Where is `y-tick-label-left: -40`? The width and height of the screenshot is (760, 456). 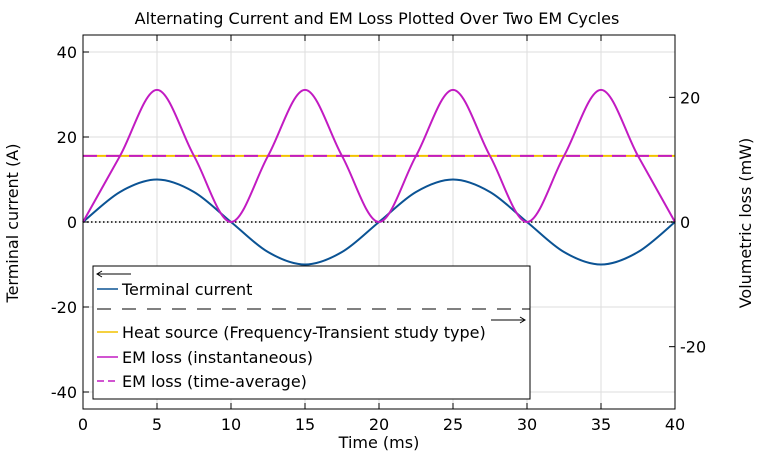
y-tick-label-left: -40 is located at coordinates (64, 392).